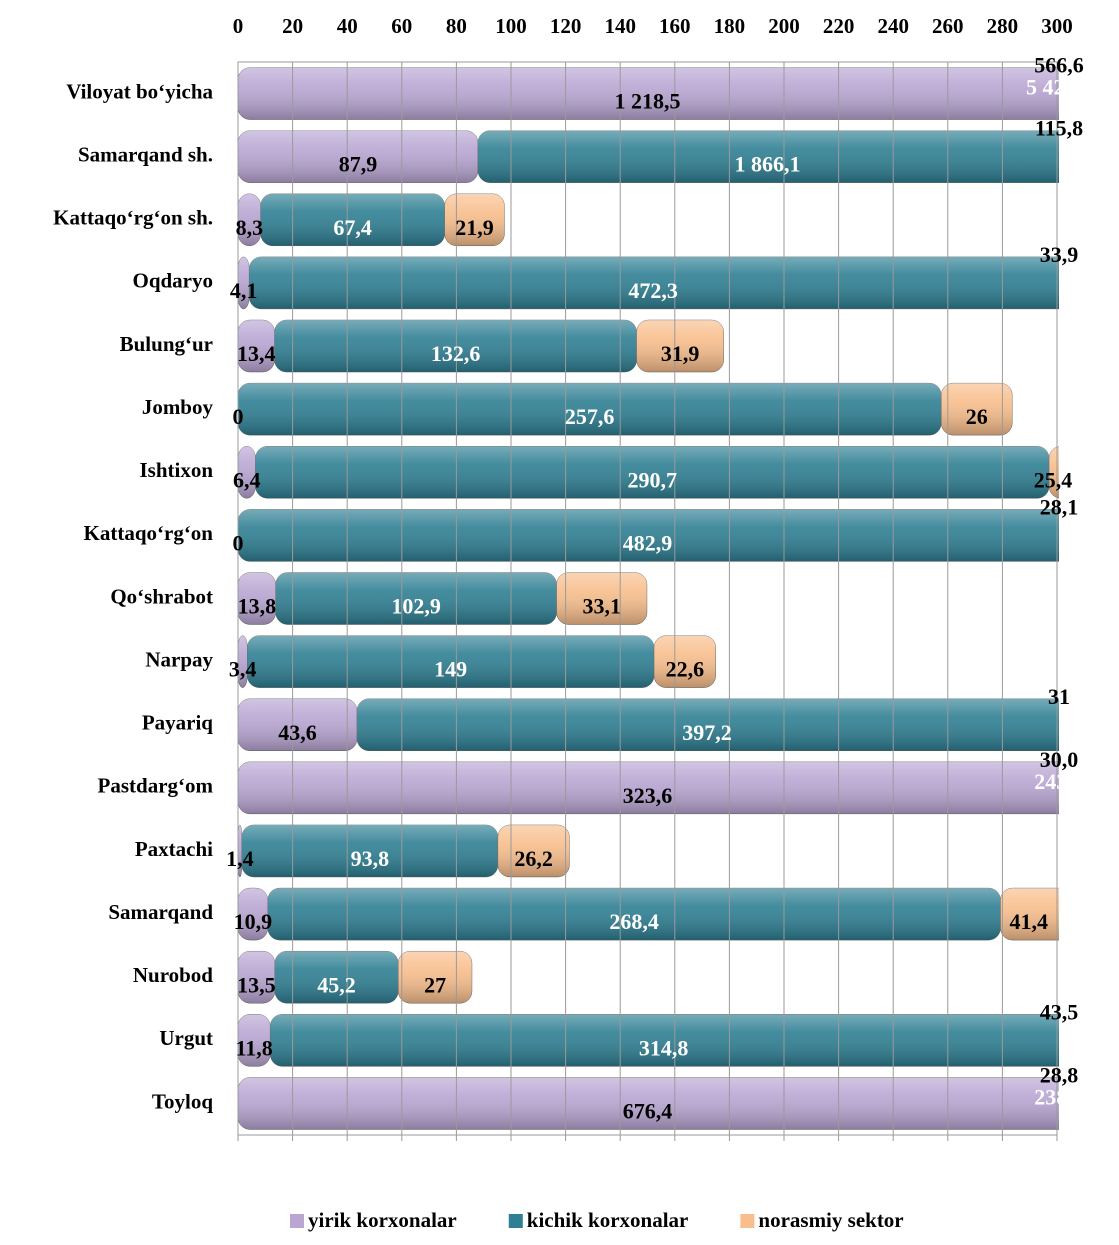 This screenshot has width=1119, height=1245. Describe the element at coordinates (1059, 696) in the screenshot. I see `data-label: 31` at that location.